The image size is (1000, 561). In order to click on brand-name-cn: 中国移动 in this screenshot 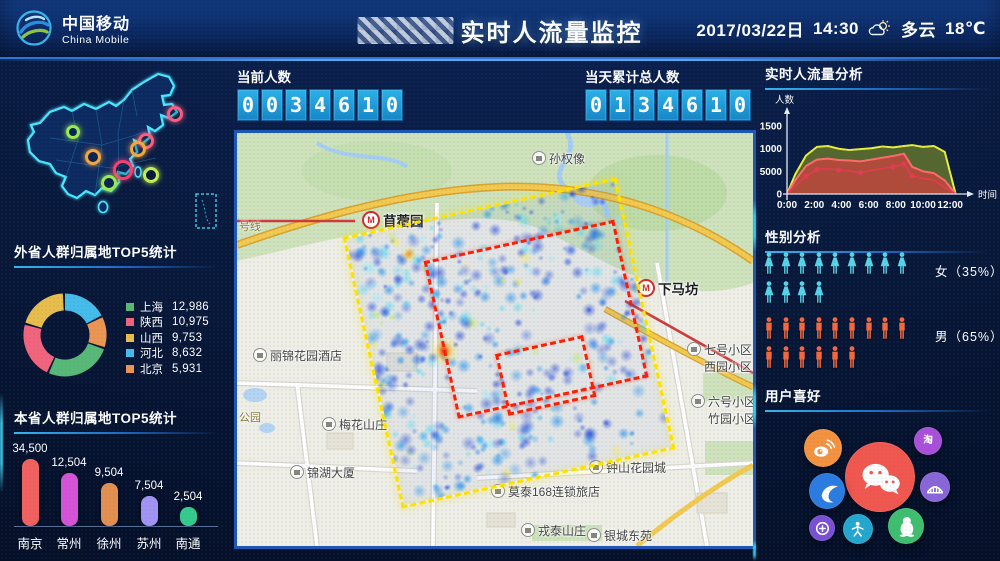, I will do `click(96, 24)`.